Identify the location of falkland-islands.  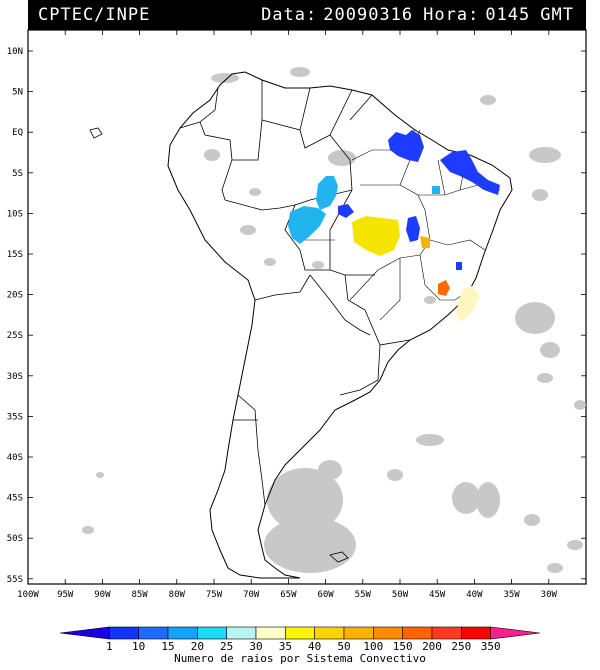
(339, 557).